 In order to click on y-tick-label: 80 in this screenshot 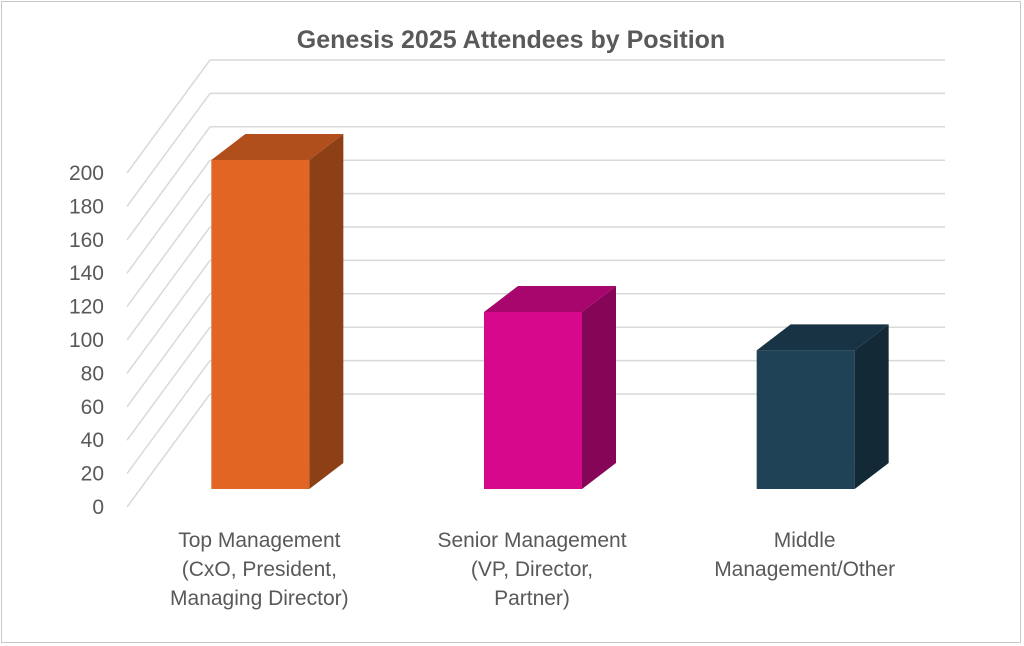, I will do `click(92, 373)`.